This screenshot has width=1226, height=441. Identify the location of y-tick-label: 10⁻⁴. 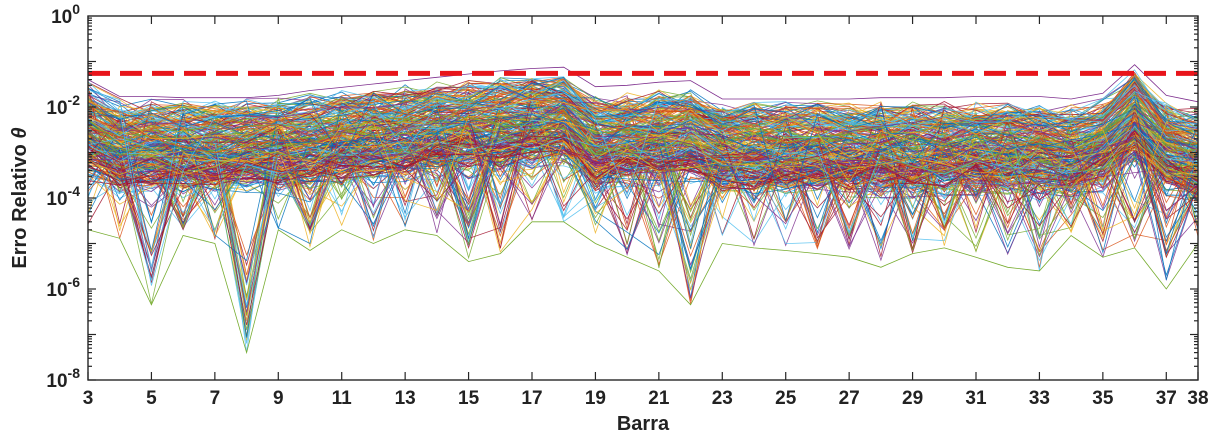
(63, 196).